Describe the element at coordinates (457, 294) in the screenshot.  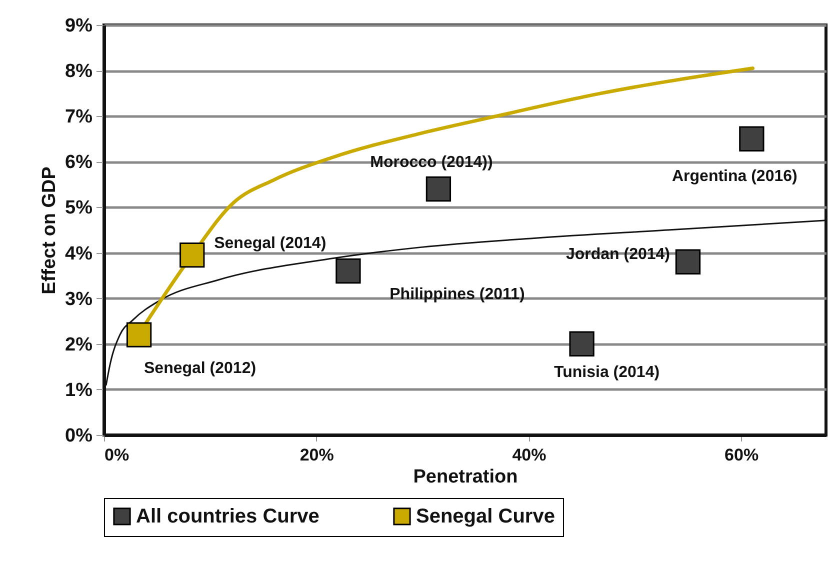
I see `annotation: Philippines (2011)` at that location.